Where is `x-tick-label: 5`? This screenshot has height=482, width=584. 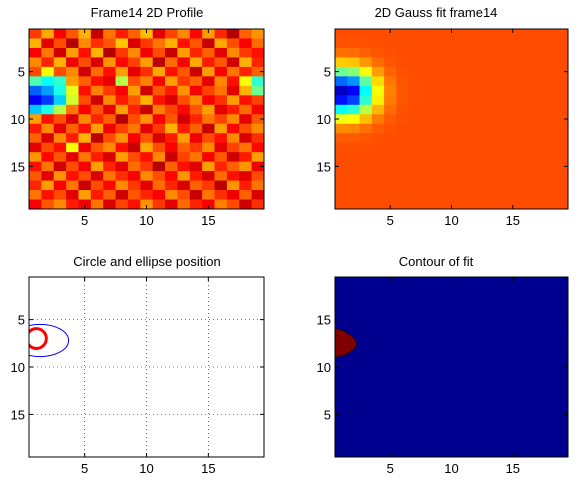 x-tick-label: 5 is located at coordinates (84, 220).